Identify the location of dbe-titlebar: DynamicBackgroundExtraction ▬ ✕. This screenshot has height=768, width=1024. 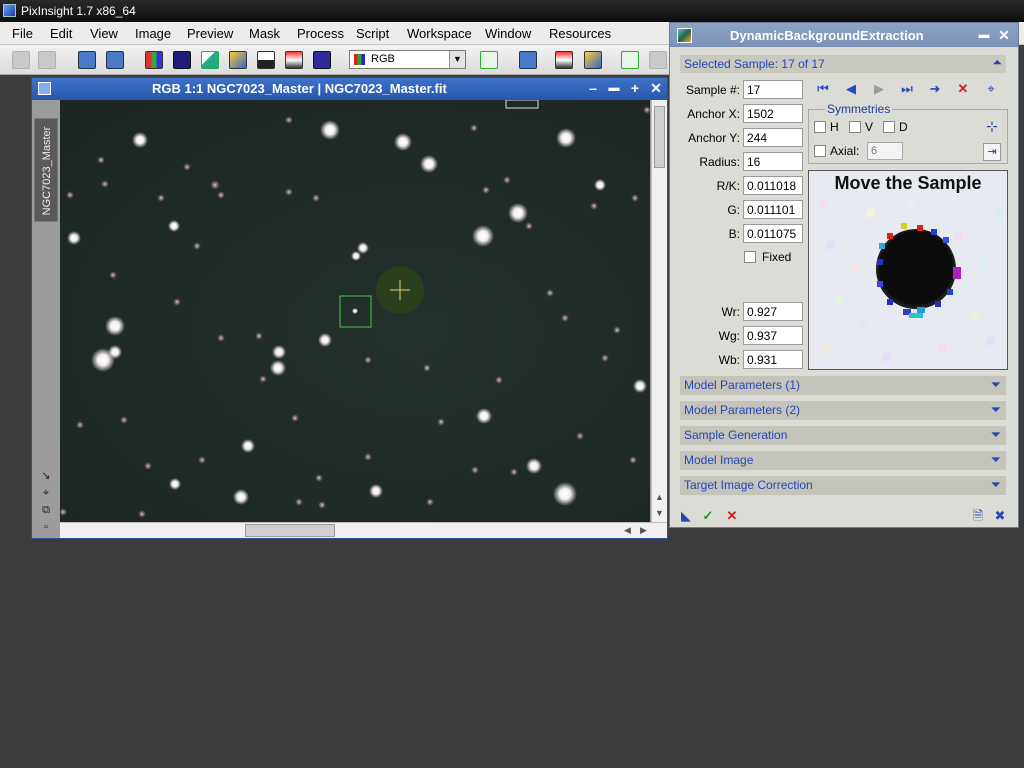
(844, 35).